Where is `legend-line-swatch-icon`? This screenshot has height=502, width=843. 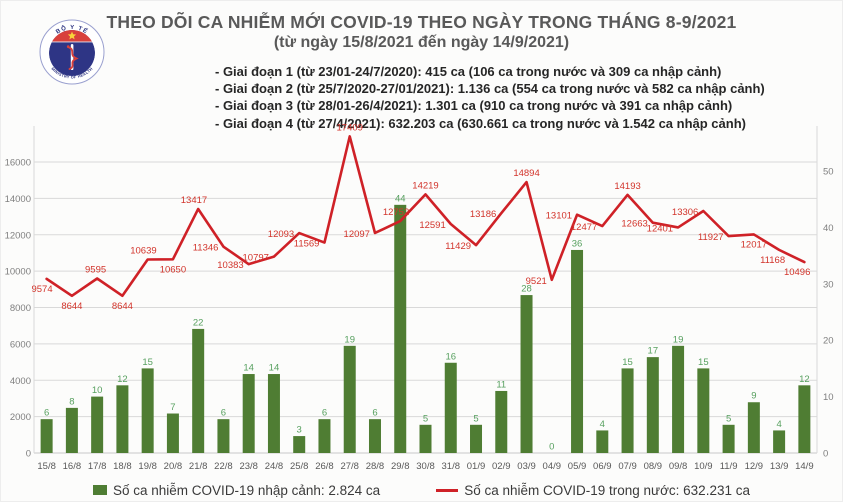 legend-line-swatch-icon is located at coordinates (447, 490).